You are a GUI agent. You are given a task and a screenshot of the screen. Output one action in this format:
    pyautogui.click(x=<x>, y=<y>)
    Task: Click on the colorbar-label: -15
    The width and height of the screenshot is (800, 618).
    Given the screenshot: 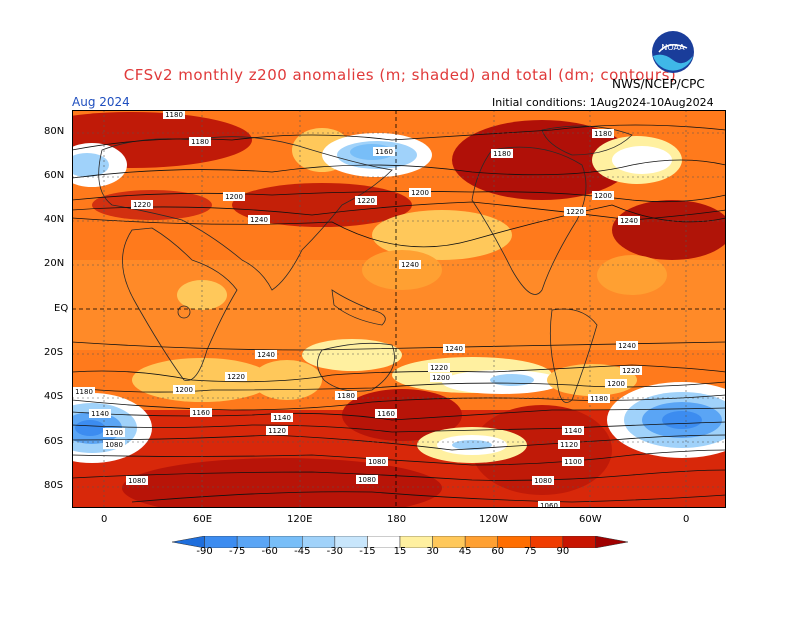 What is the action you would take?
    pyautogui.click(x=367, y=551)
    